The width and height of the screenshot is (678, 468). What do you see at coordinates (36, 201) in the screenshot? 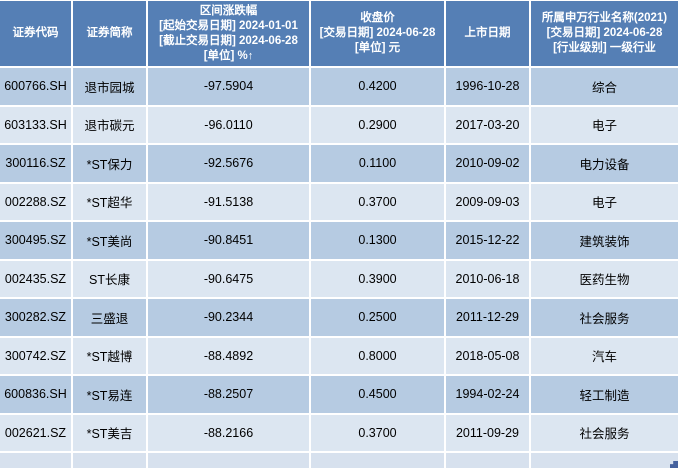
I see `cell-security-code: 002288.SZ` at bounding box center [36, 201].